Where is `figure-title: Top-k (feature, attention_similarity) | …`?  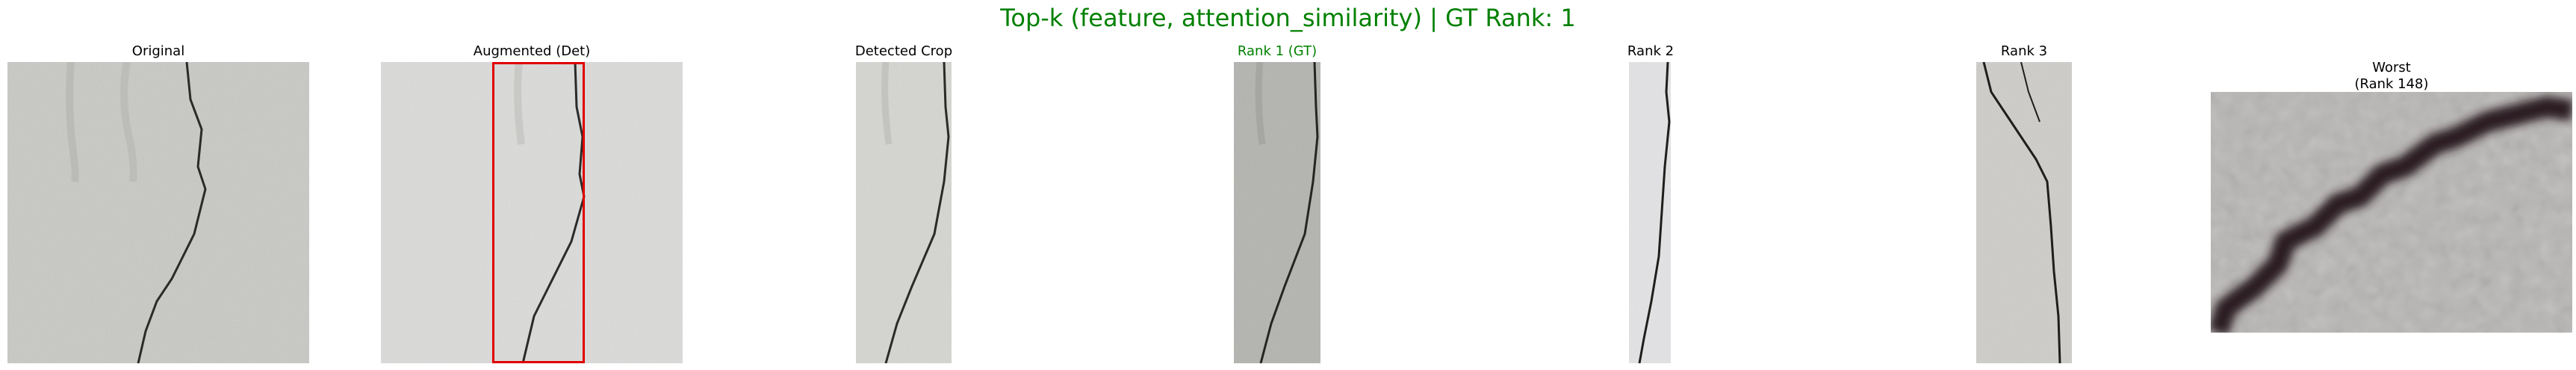
figure-title: Top-k (feature, attention_similarity) | … is located at coordinates (1288, 18).